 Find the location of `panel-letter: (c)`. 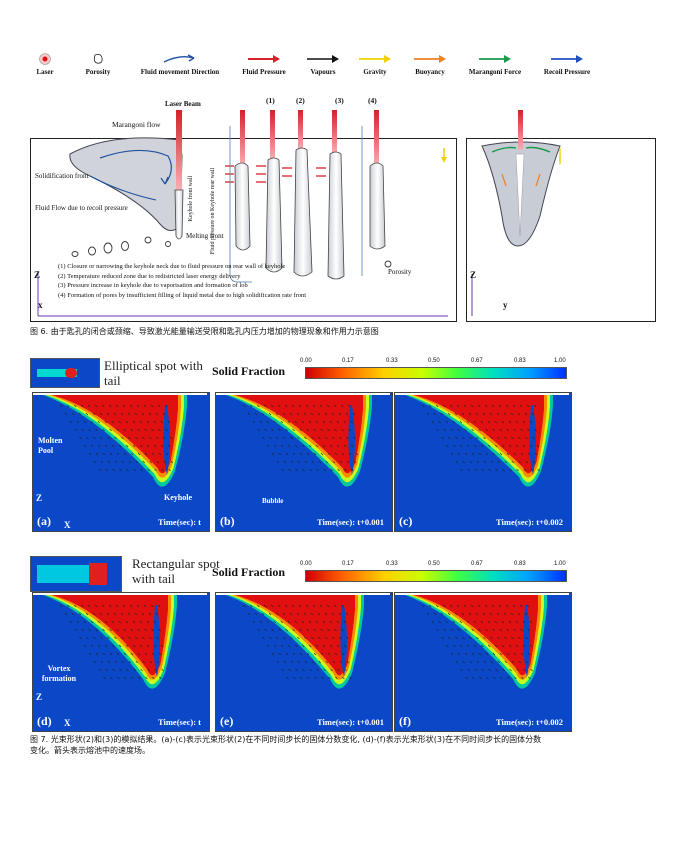

panel-letter: (c) is located at coordinates (406, 521).